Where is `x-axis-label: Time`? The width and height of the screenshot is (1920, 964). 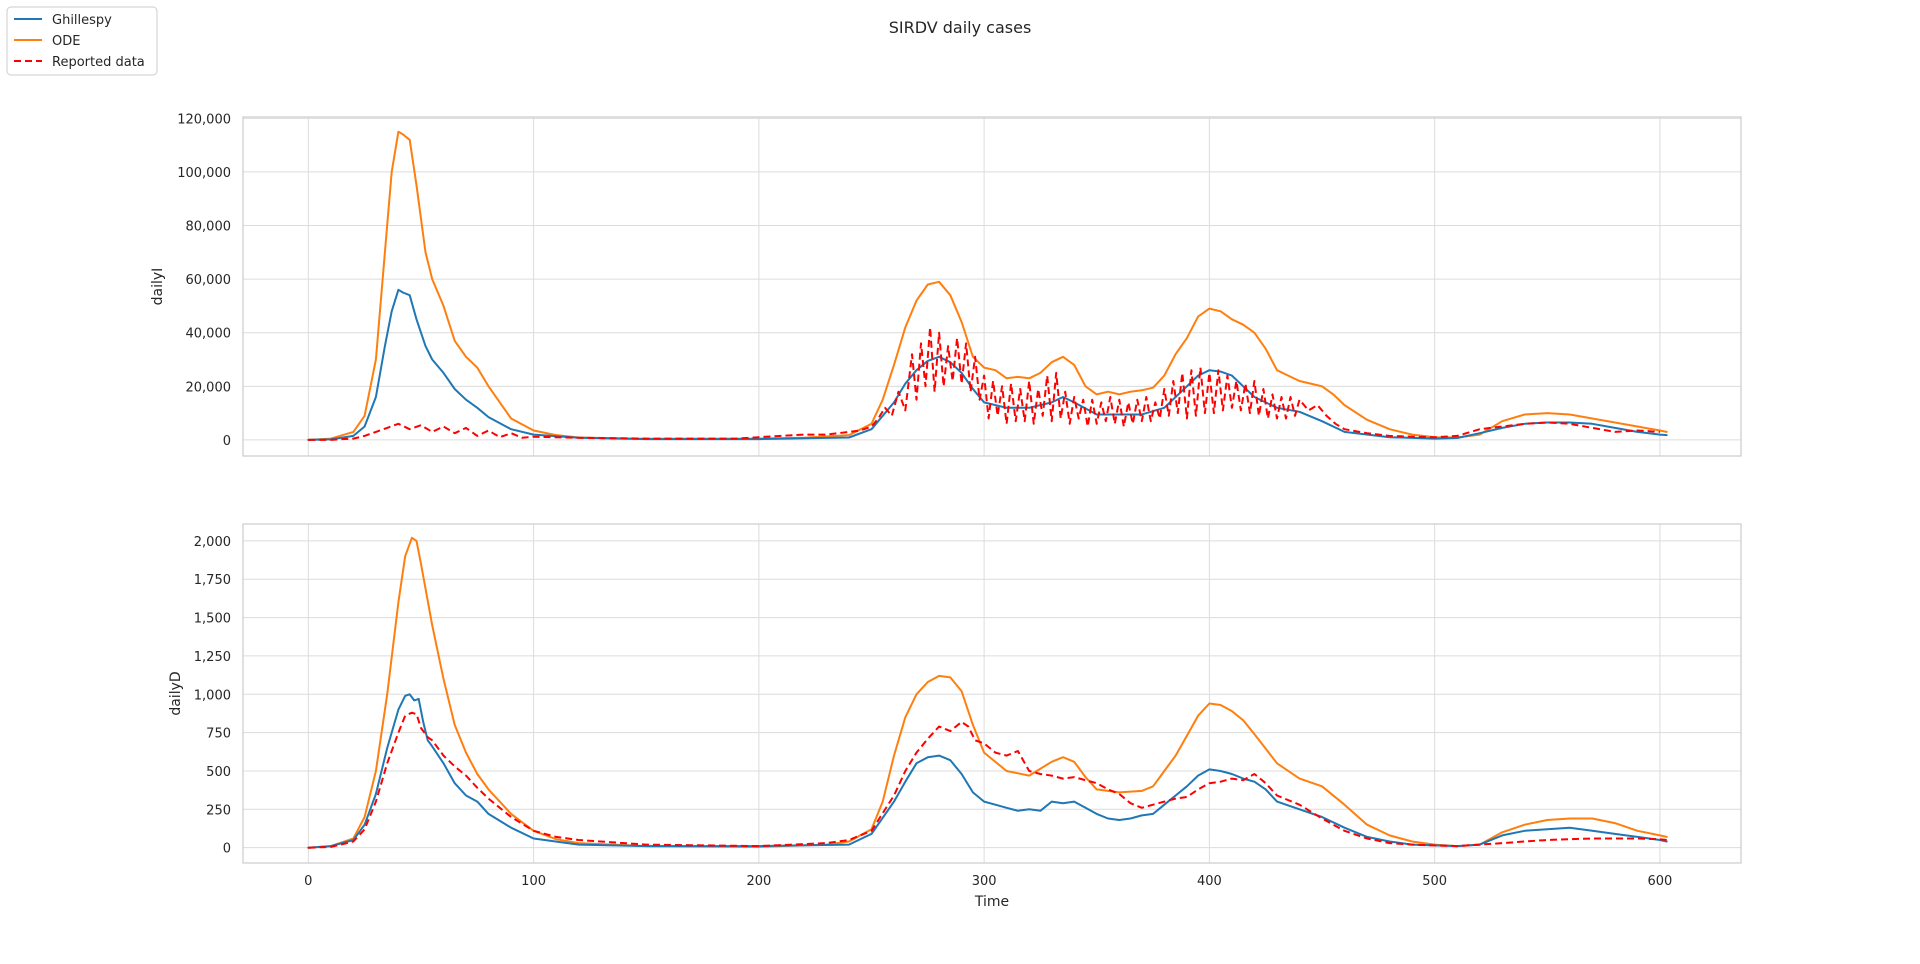
x-axis-label: Time is located at coordinates (991, 902).